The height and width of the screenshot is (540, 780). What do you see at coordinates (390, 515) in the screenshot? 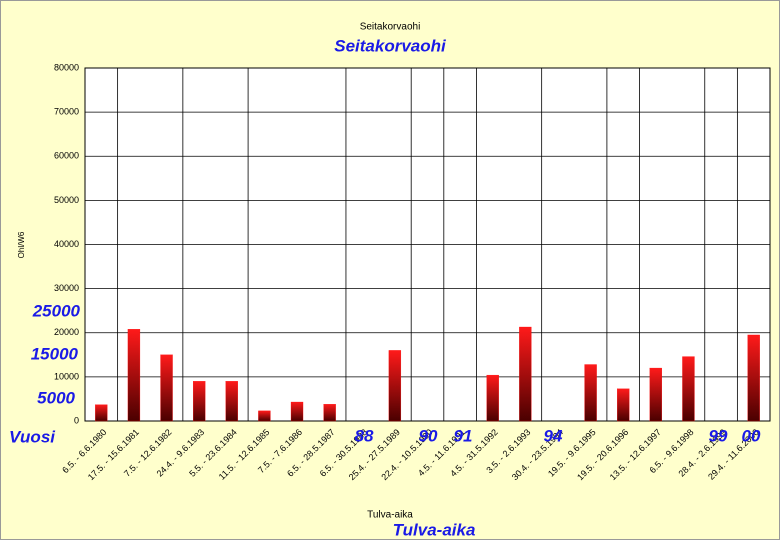
I see `x-axis-label: Tulva-aika` at bounding box center [390, 515].